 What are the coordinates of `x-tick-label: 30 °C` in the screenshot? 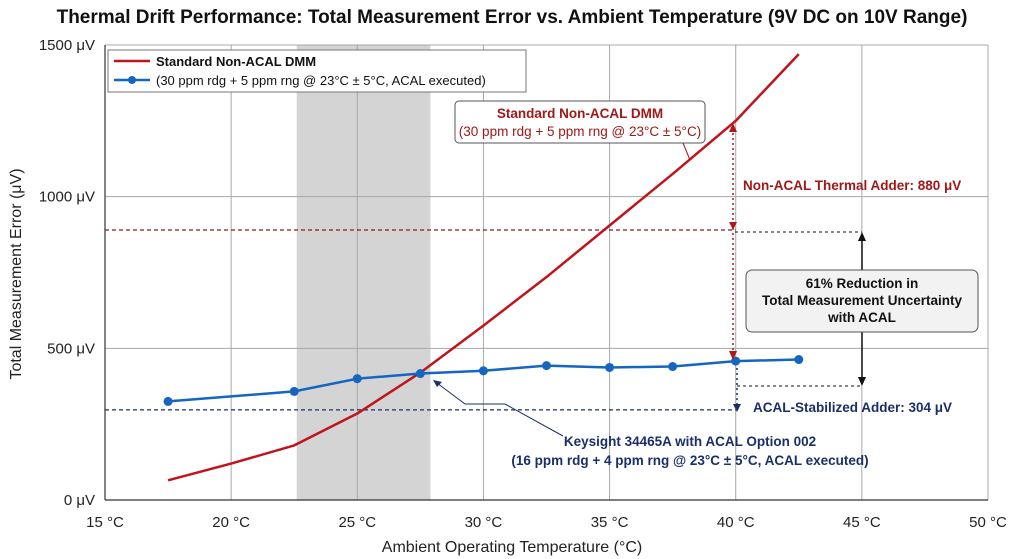 It's located at (484, 522).